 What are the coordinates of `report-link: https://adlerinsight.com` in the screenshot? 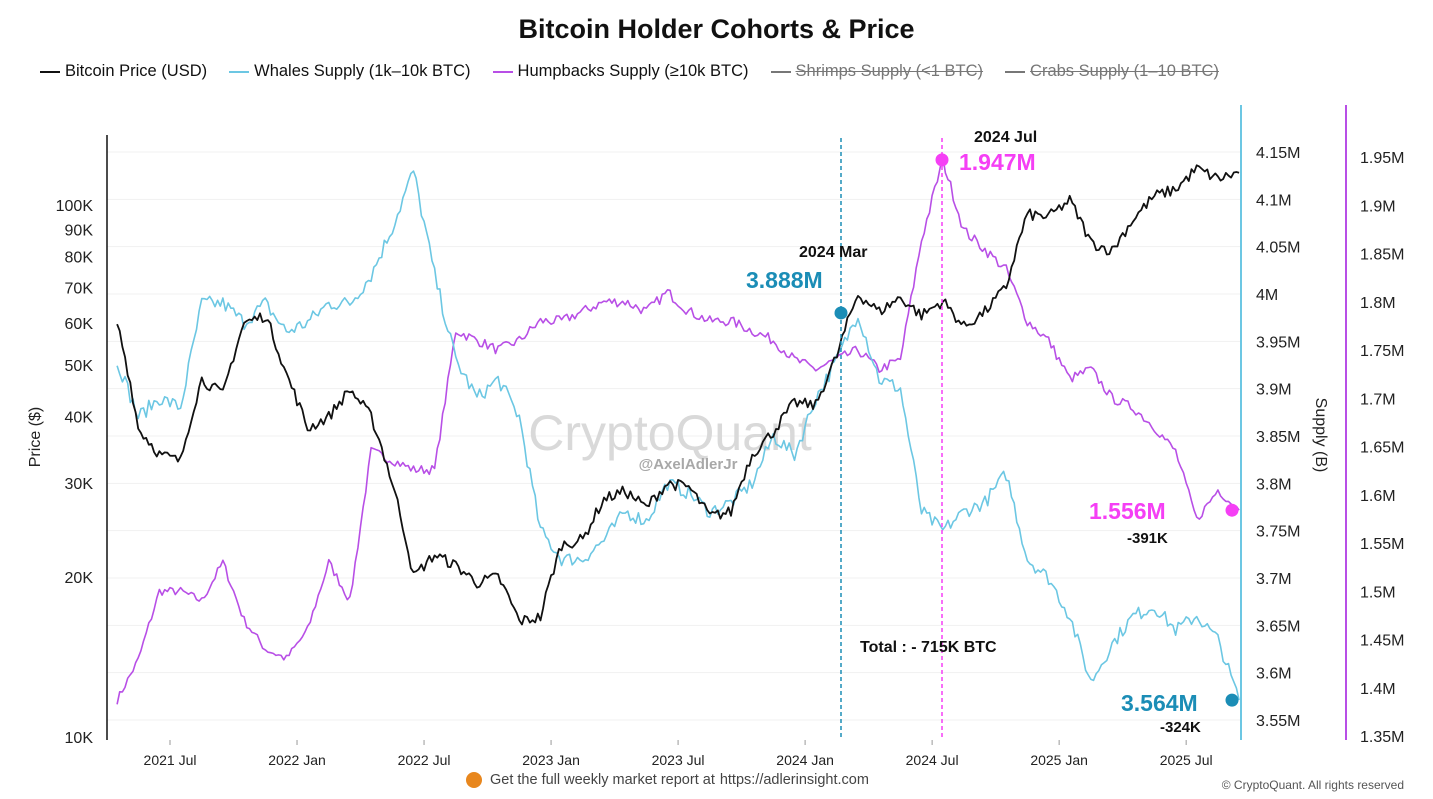 It's located at (794, 780).